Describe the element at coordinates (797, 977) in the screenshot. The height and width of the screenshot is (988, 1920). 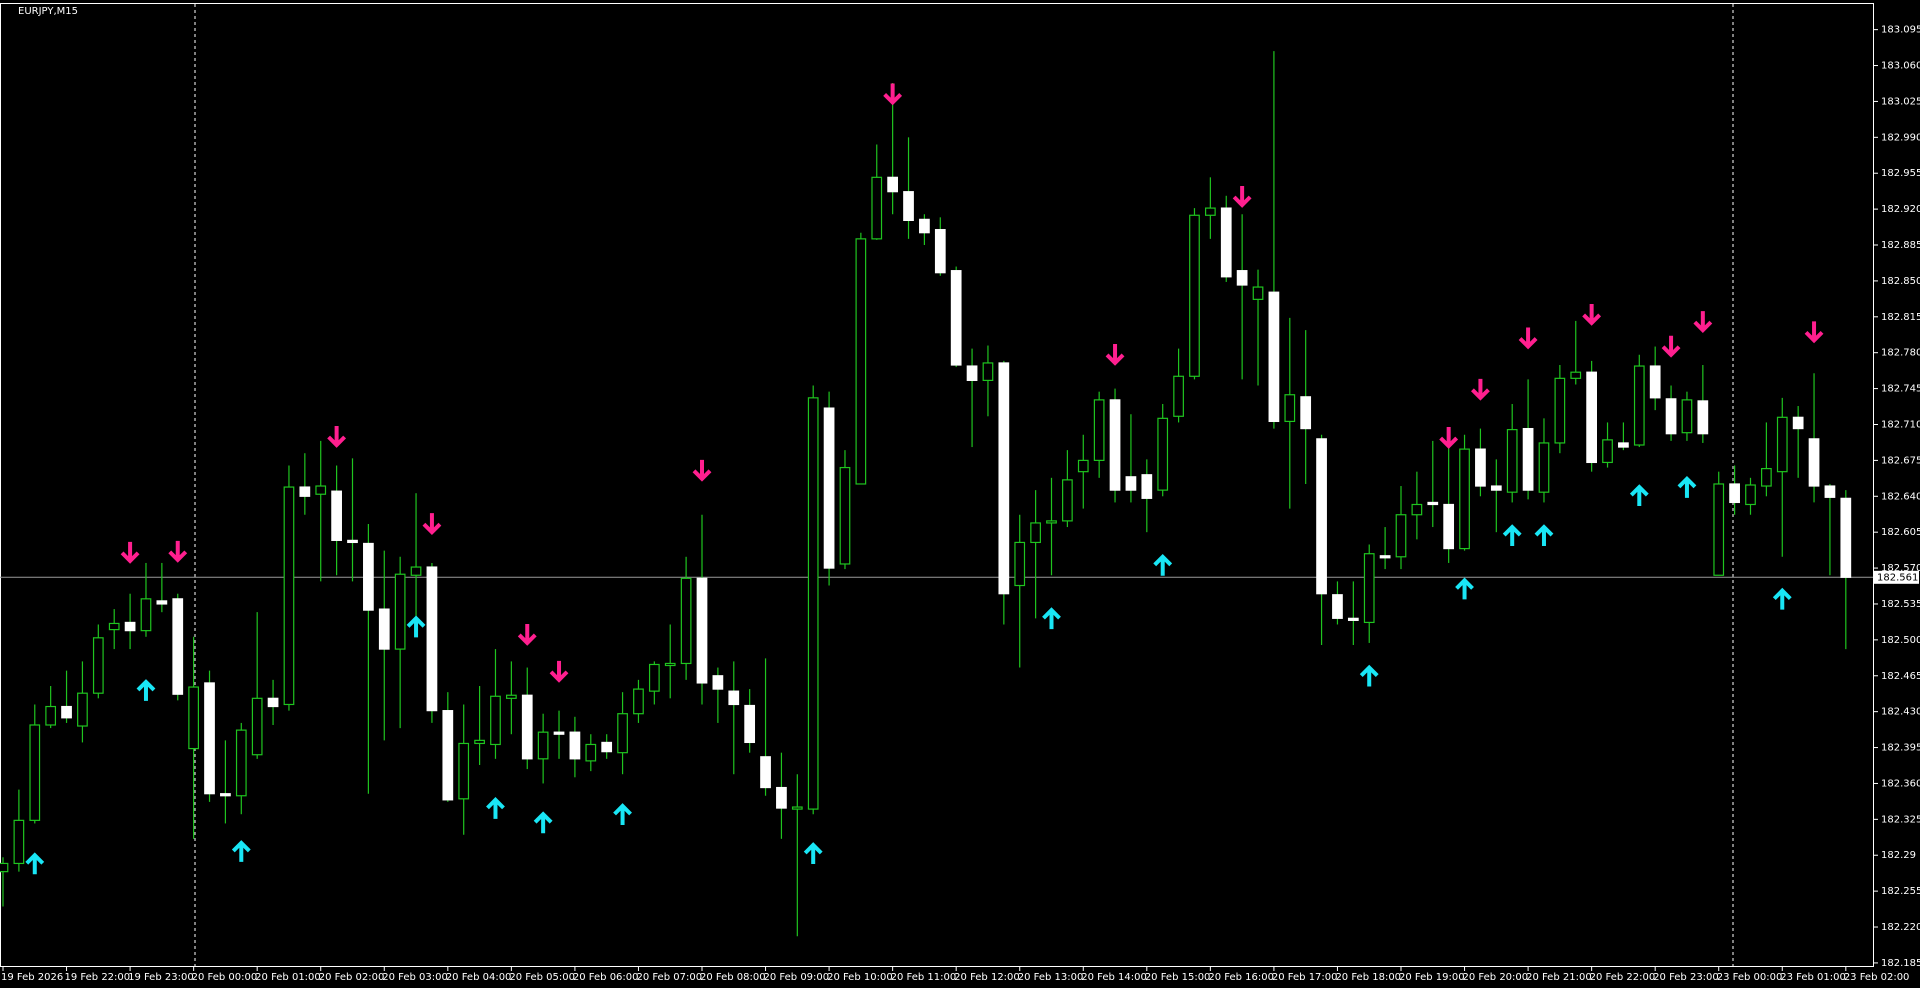
I see `x-tick-label: 20 Feb 09:00` at that location.